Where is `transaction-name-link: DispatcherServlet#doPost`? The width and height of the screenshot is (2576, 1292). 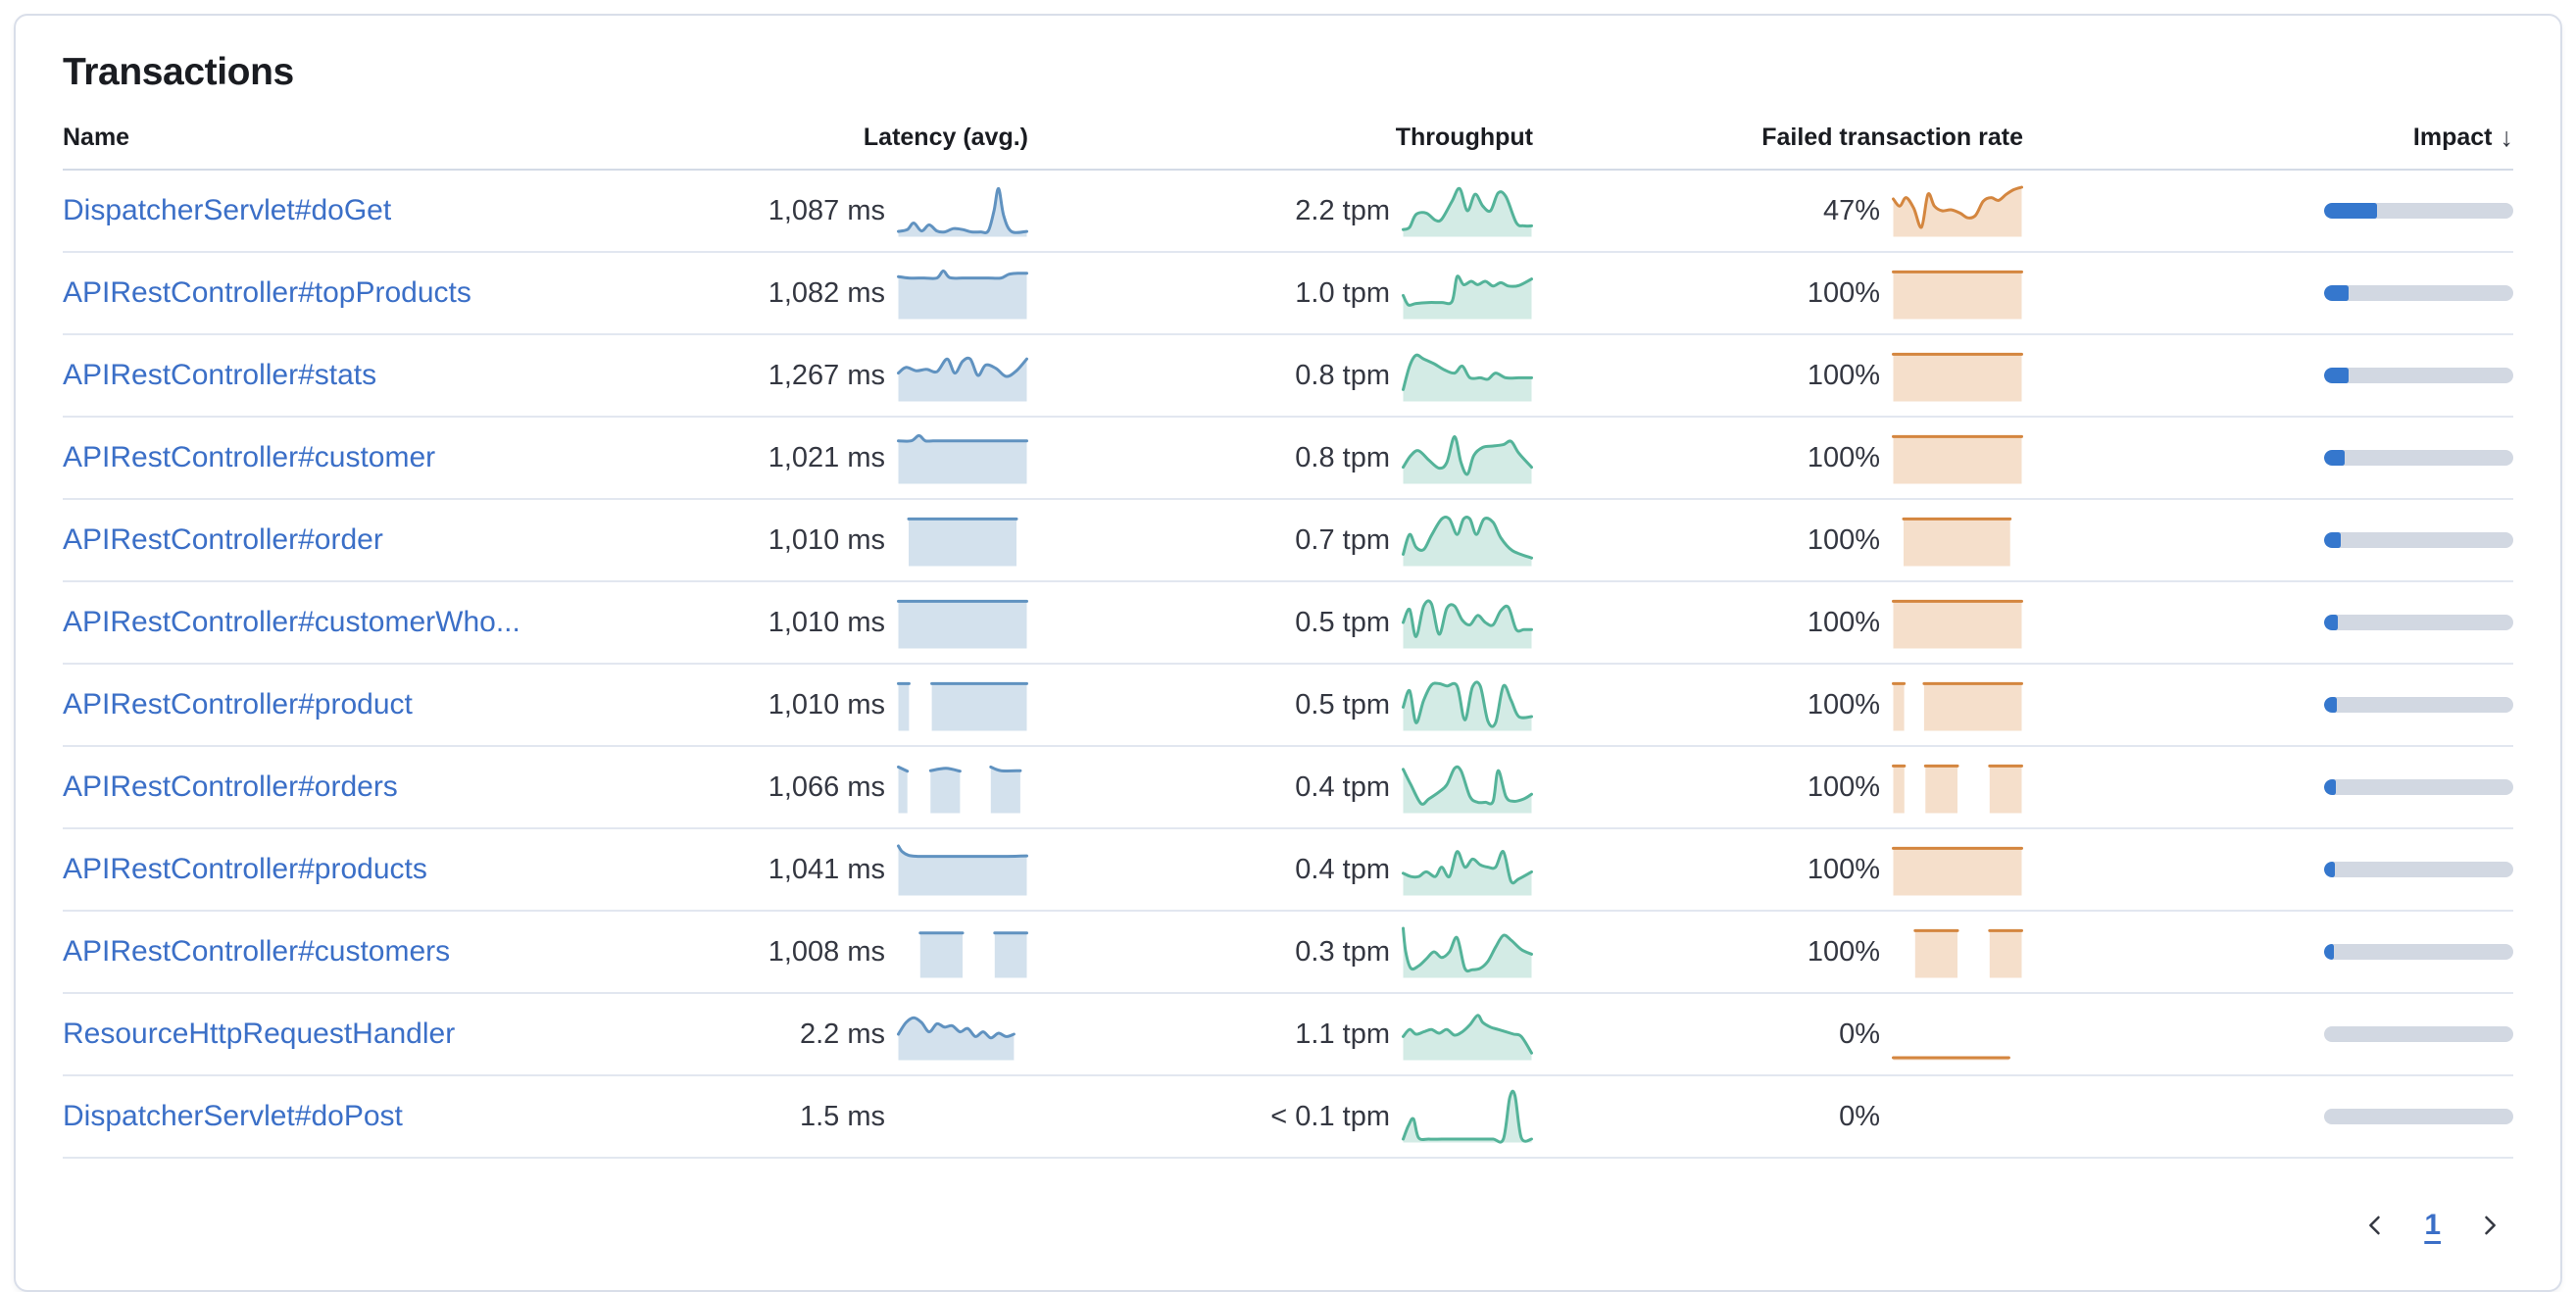
transaction-name-link: DispatcherServlet#doPost is located at coordinates (233, 1116).